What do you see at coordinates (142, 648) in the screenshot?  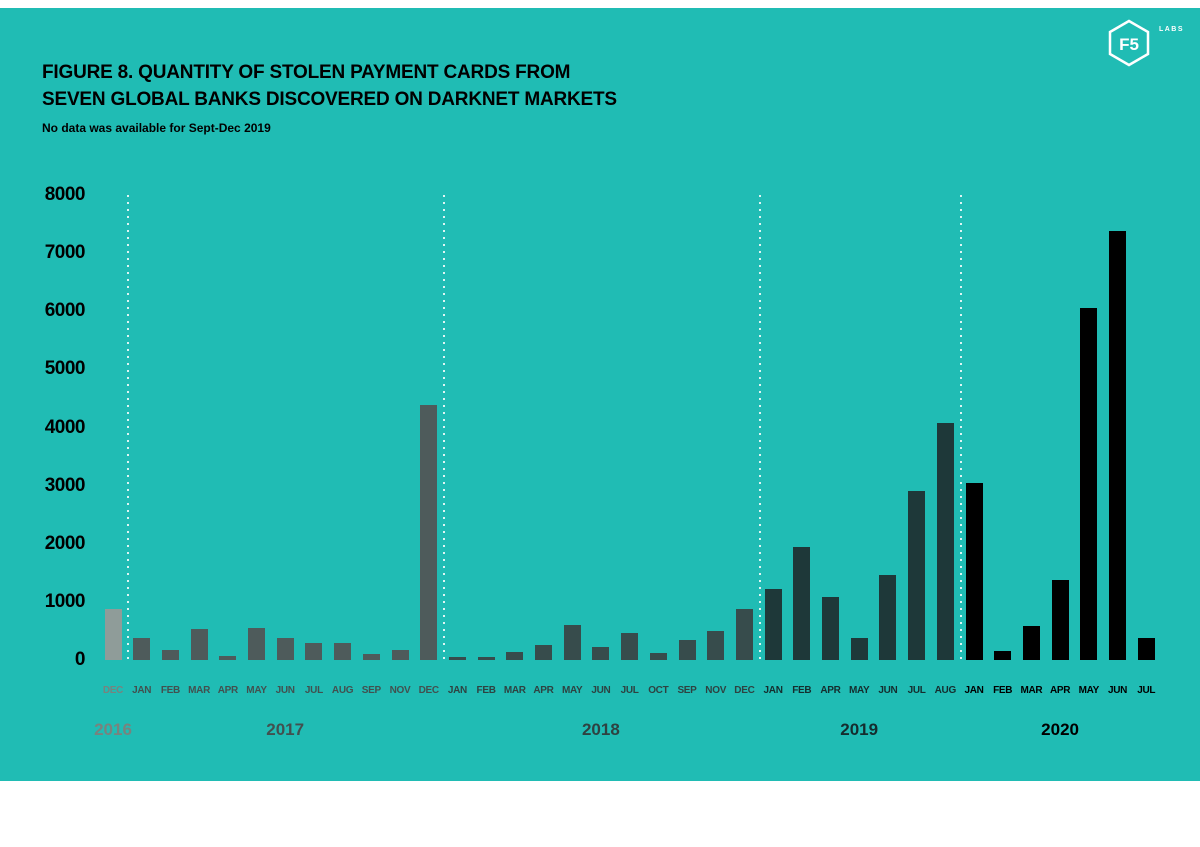 I see `bar-jan-2017` at bounding box center [142, 648].